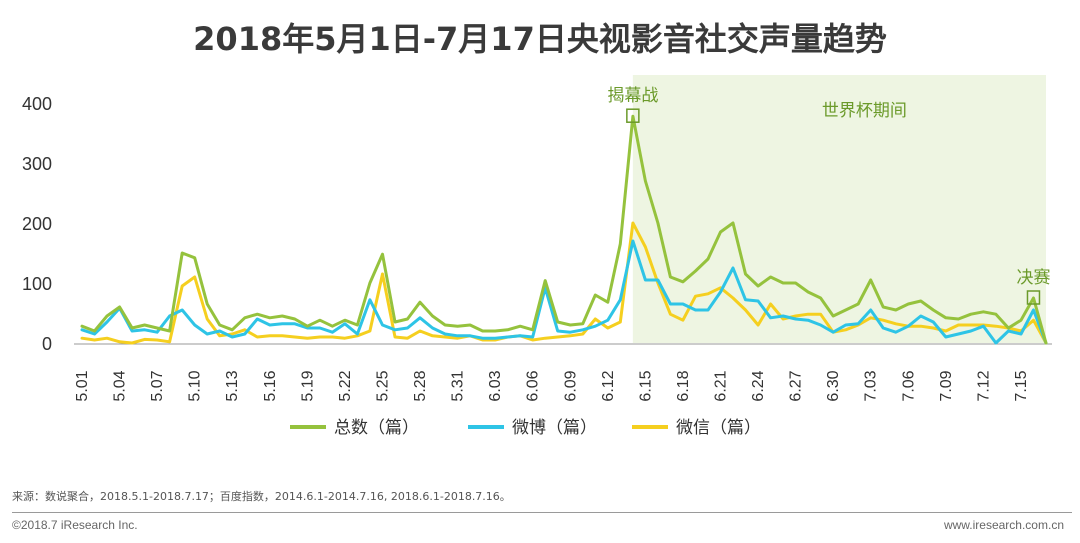 The height and width of the screenshot is (543, 1080). What do you see at coordinates (1021, 385) in the screenshot?
I see `x-tick-label: 7.15` at bounding box center [1021, 385].